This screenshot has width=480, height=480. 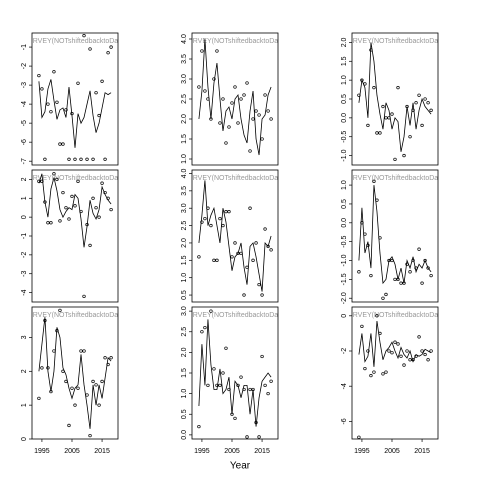 What do you see at coordinates (344, 260) in the screenshot?
I see `y-tick-label: -1.0` at bounding box center [344, 260].